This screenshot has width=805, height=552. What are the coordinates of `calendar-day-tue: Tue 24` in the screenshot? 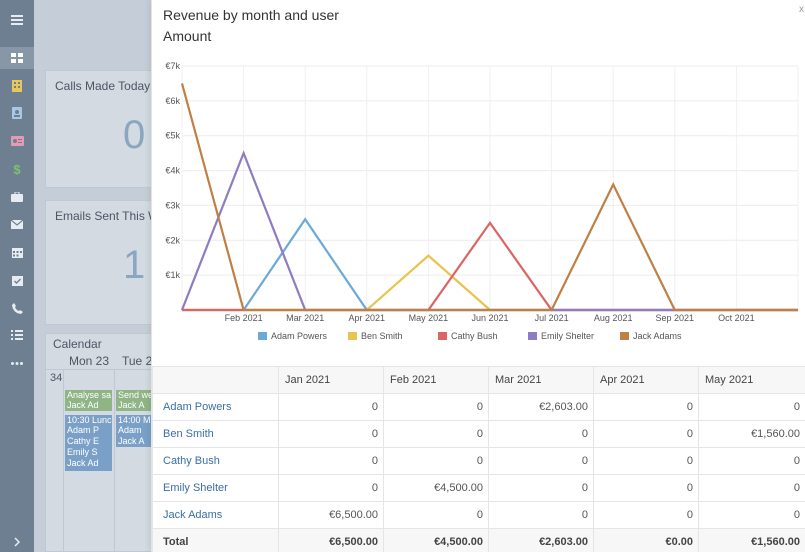 It's located at (140, 361).